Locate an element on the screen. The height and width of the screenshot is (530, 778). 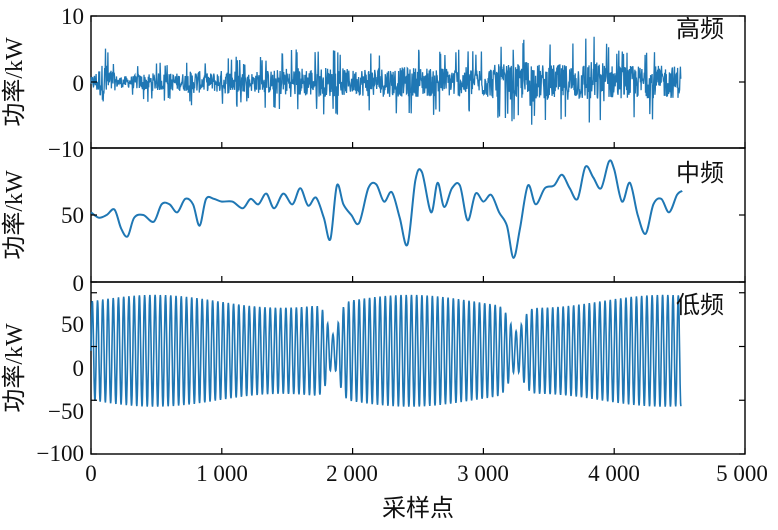
xtick-label-0: 0 is located at coordinates (91, 473).